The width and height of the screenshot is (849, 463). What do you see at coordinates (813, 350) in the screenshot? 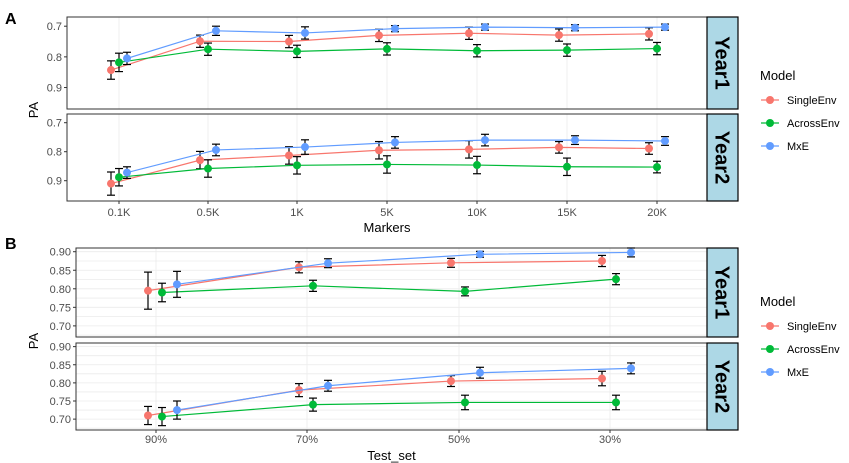
I see `legend-label: AcrossEnv` at bounding box center [813, 350].